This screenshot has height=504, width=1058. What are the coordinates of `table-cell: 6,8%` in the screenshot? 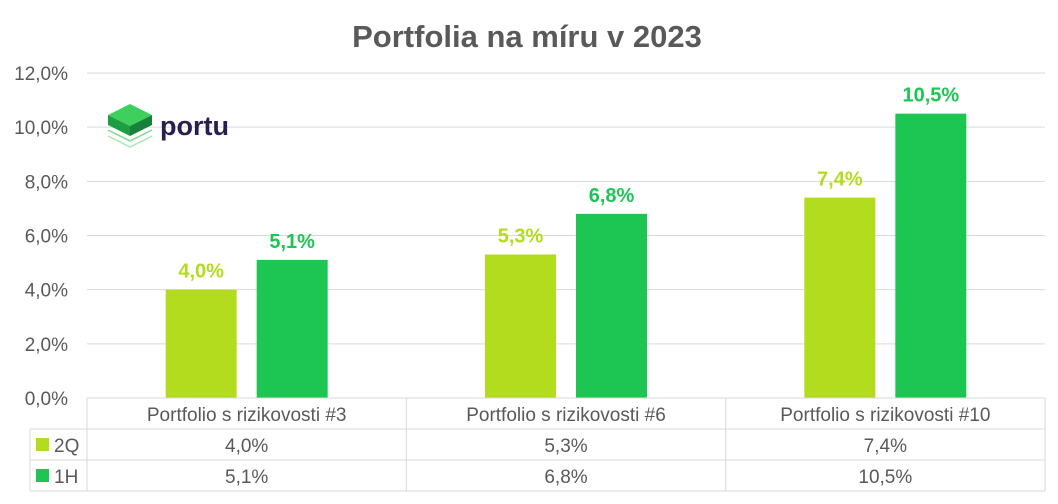 It's located at (565, 477).